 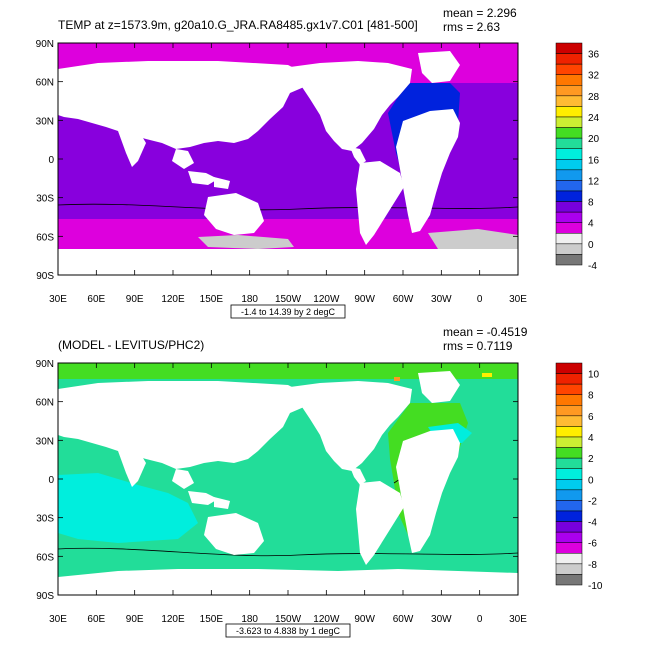 What do you see at coordinates (51, 160) in the screenshot?
I see `top-lat-label: 0` at bounding box center [51, 160].